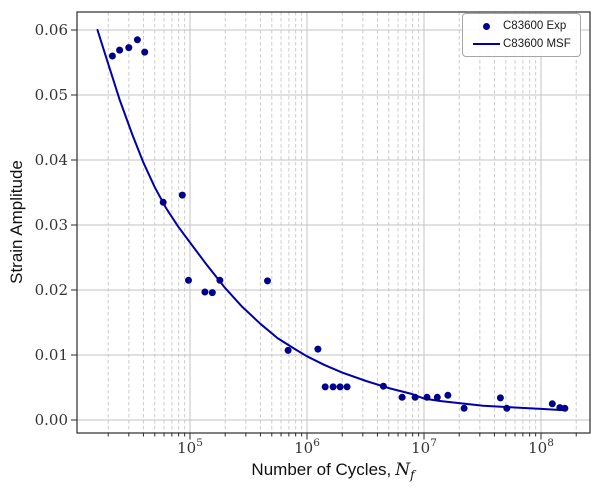 The width and height of the screenshot is (600, 499). Describe the element at coordinates (424, 447) in the screenshot. I see `x-tick-label: 10⁷` at that location.